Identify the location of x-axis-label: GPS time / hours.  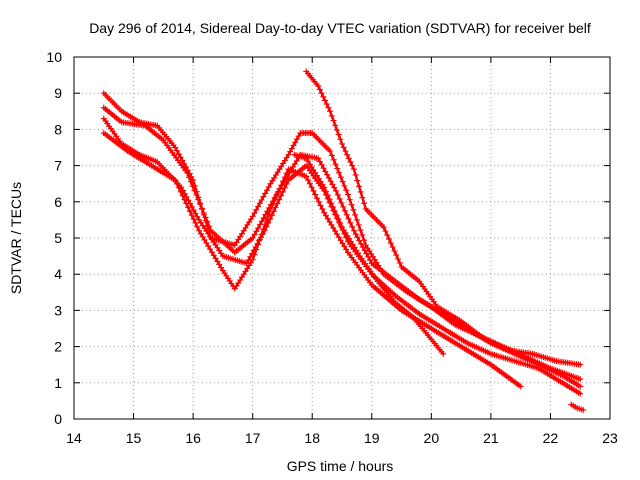
(340, 466).